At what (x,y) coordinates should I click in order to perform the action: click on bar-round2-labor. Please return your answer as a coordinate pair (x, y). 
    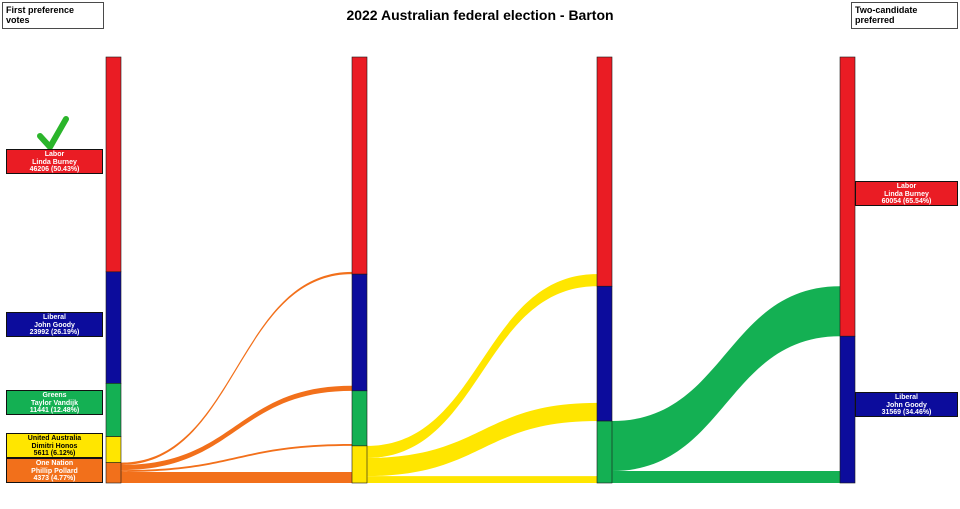
    Looking at the image, I should click on (359, 165).